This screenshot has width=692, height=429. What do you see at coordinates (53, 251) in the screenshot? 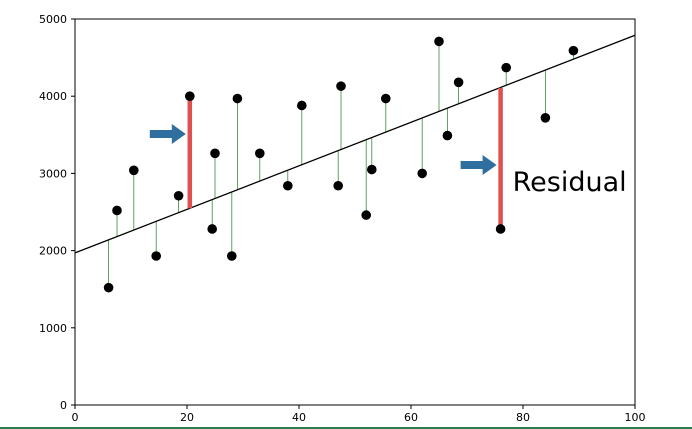
I see `y-tick-label: 2000` at bounding box center [53, 251].